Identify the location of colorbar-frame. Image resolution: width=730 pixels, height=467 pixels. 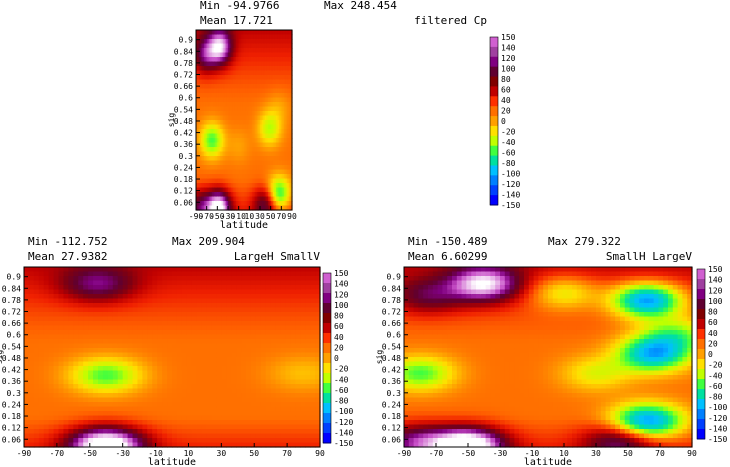
(327, 358).